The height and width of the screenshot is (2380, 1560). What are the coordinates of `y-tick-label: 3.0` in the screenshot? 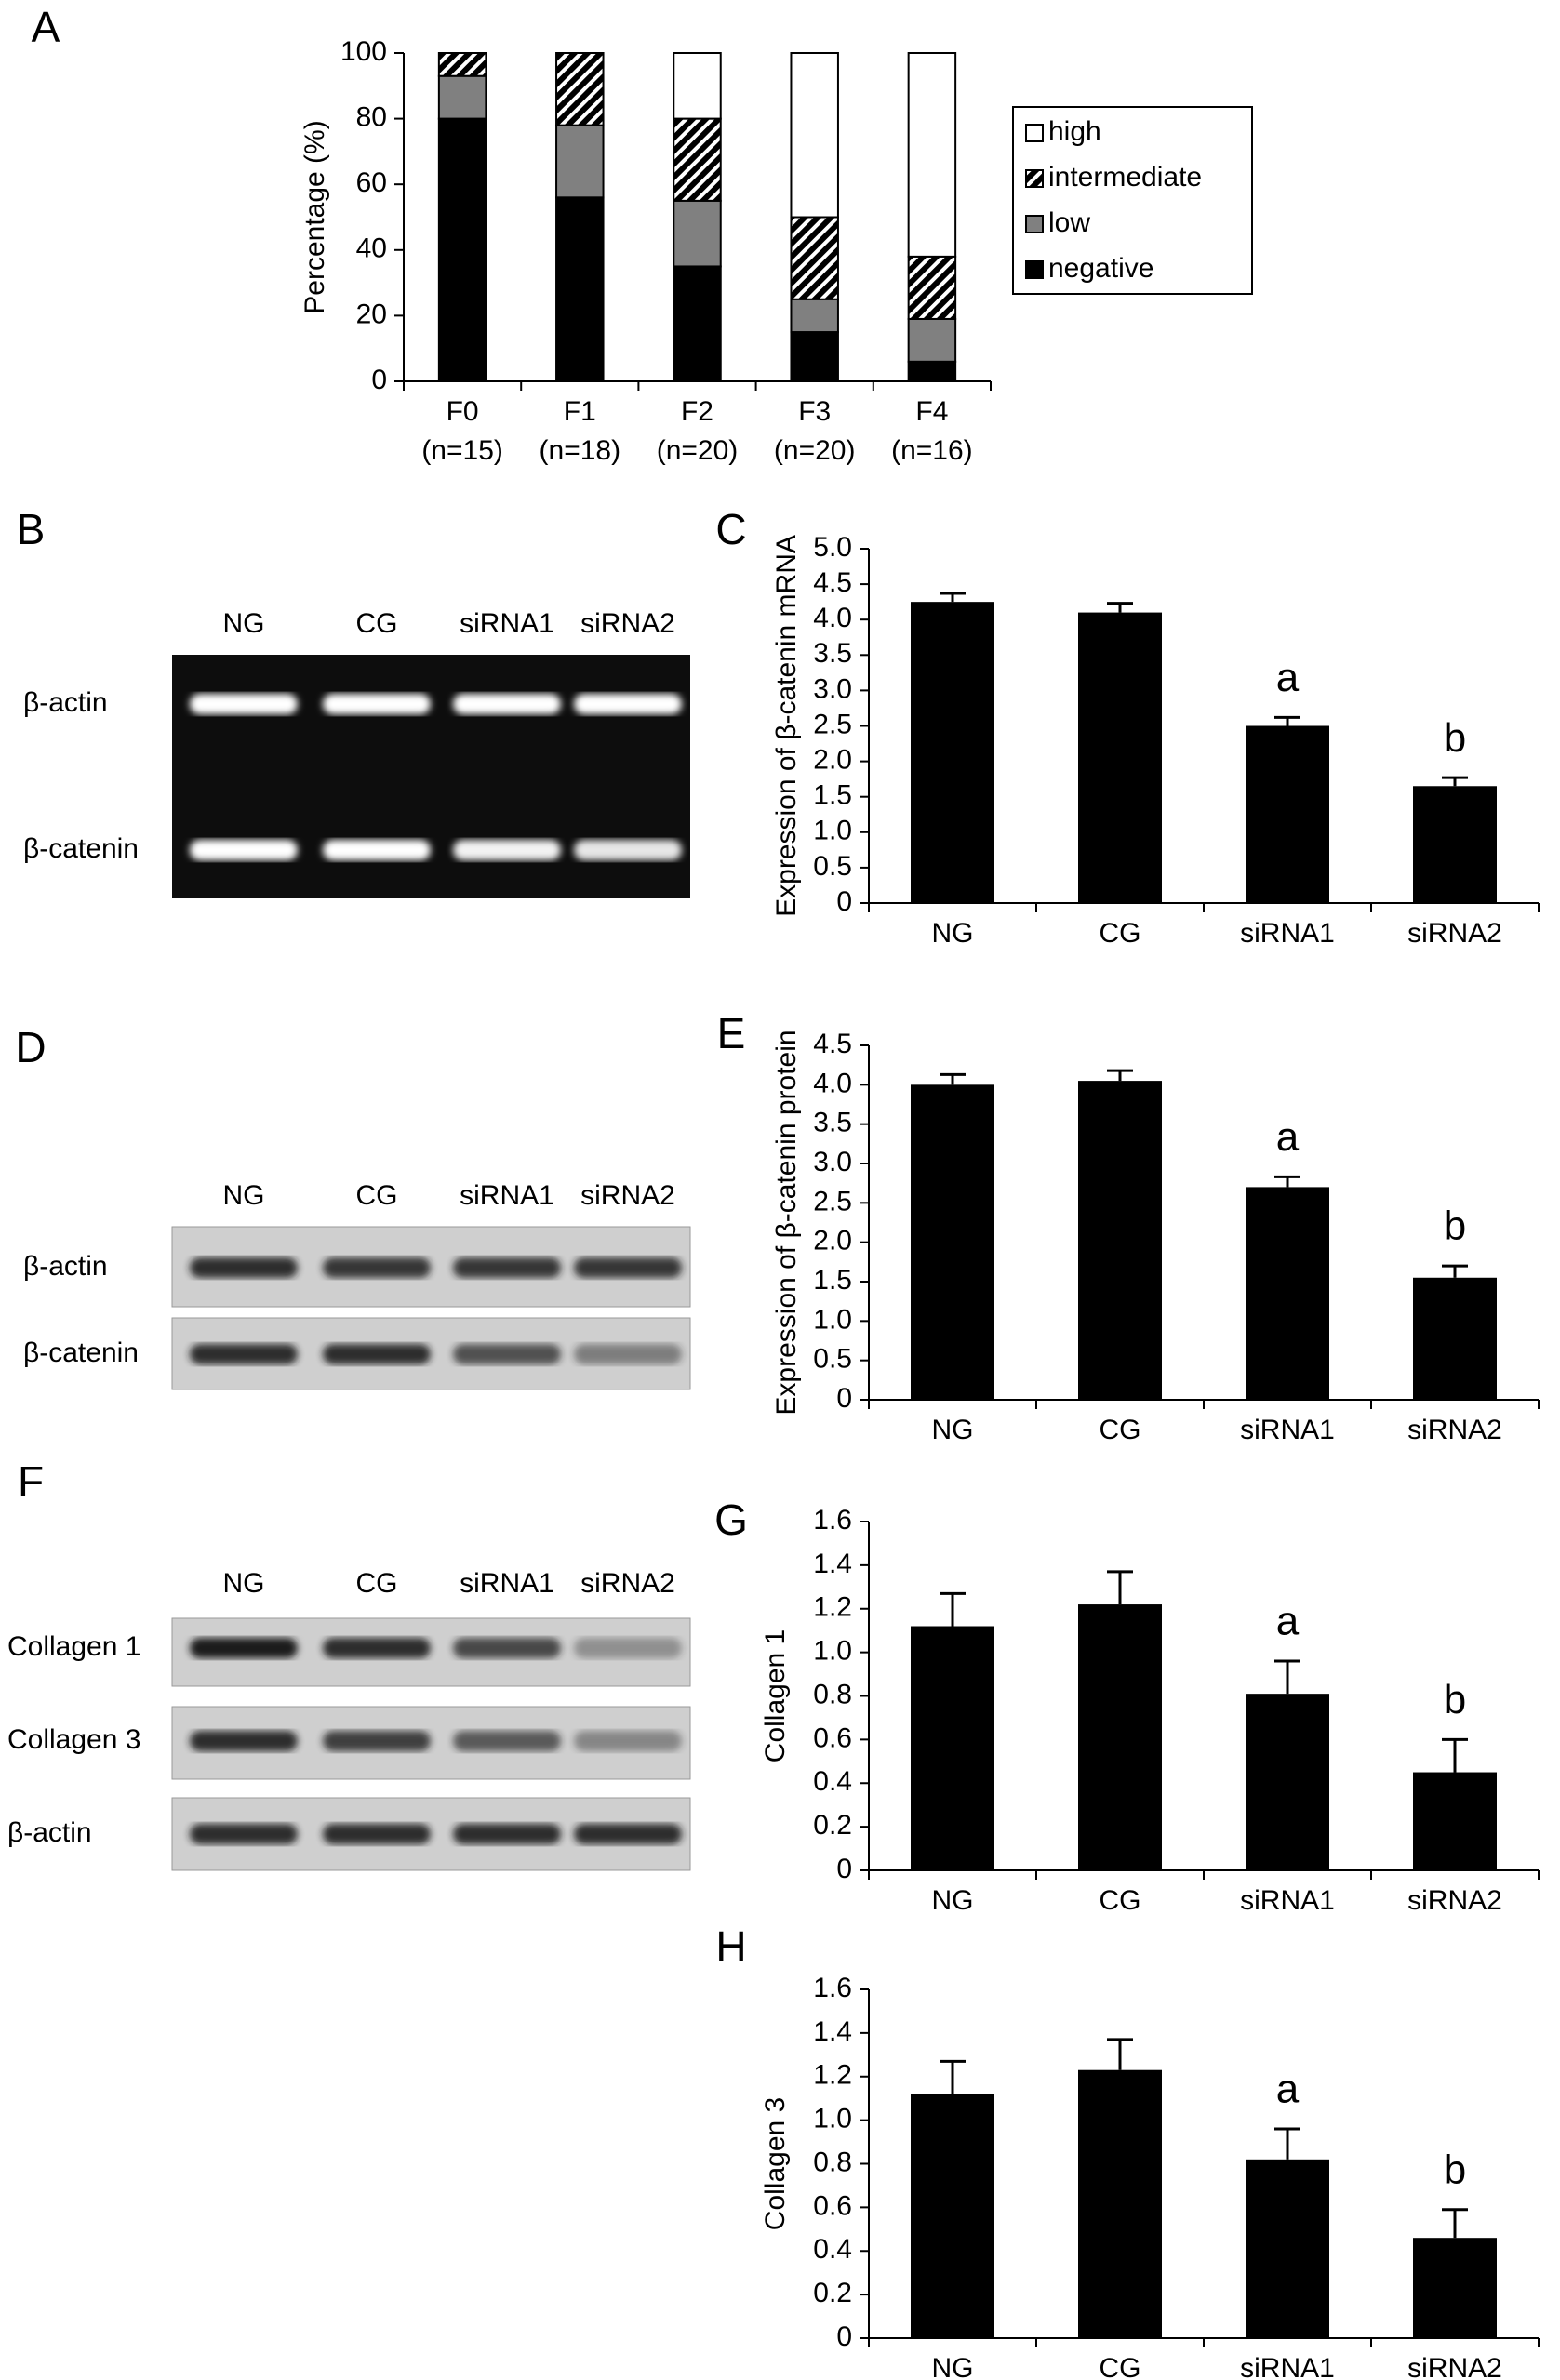 It's located at (832, 688).